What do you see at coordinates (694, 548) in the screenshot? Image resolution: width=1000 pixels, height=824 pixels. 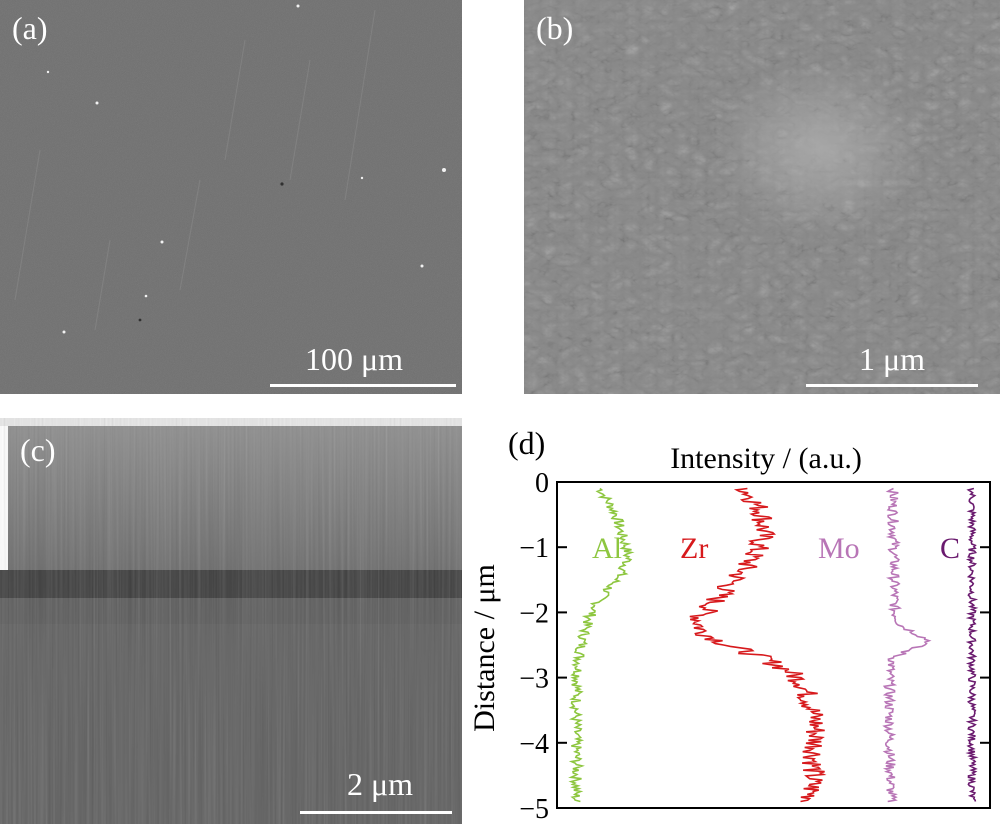 I see `series-label-zr: Zr` at bounding box center [694, 548].